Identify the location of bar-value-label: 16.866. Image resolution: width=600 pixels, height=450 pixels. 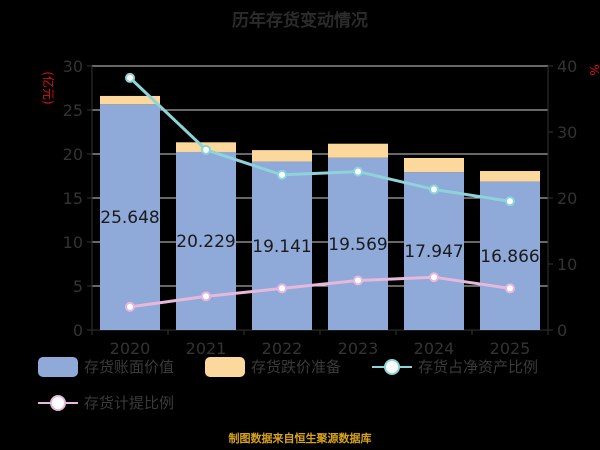
(509, 257).